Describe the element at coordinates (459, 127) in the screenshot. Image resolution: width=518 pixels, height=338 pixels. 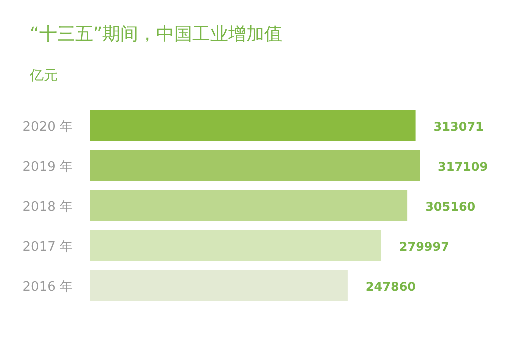
I see `data-label: 313071` at that location.